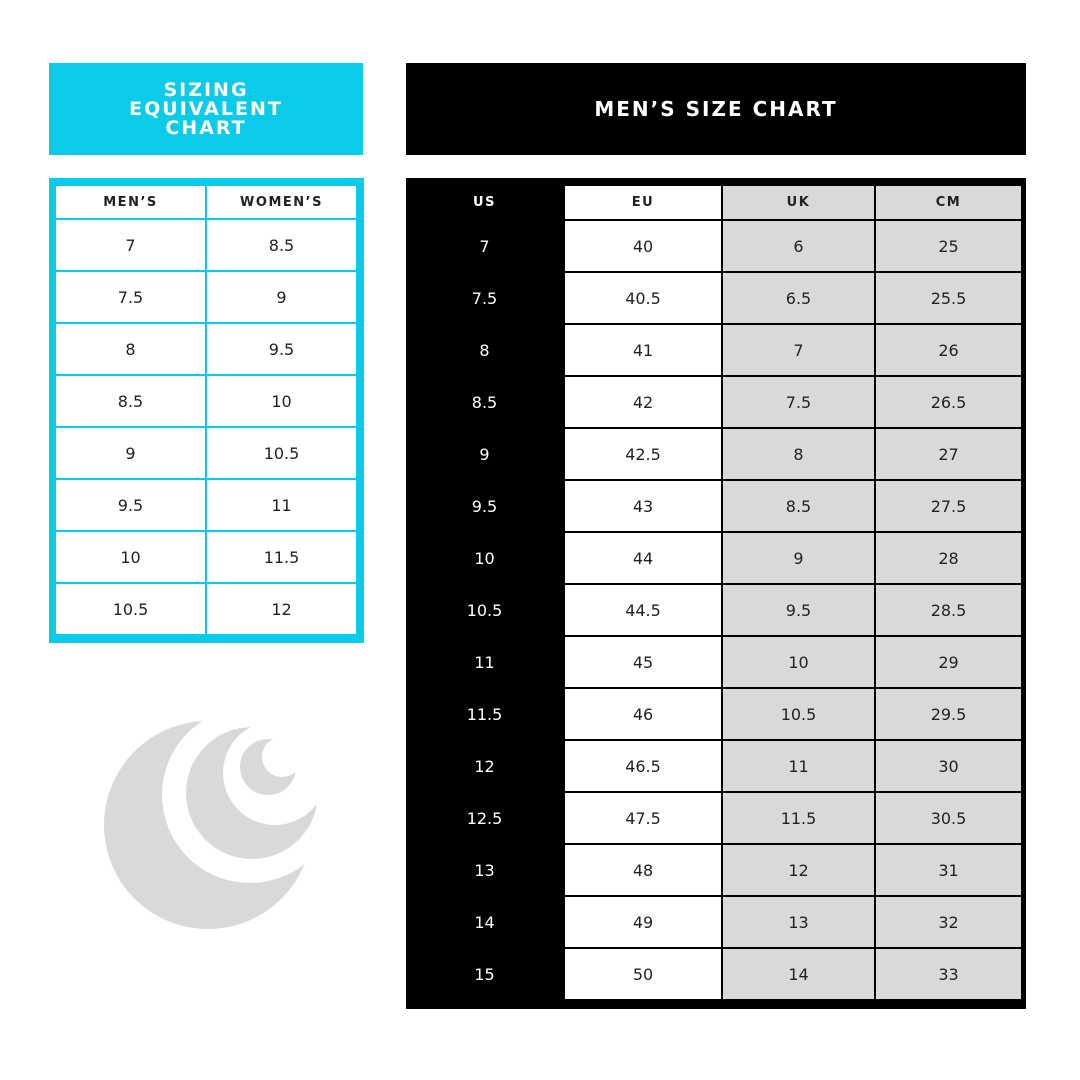 The image size is (1080, 1080). What do you see at coordinates (281, 609) in the screenshot?
I see `womens-size-cell: 12` at bounding box center [281, 609].